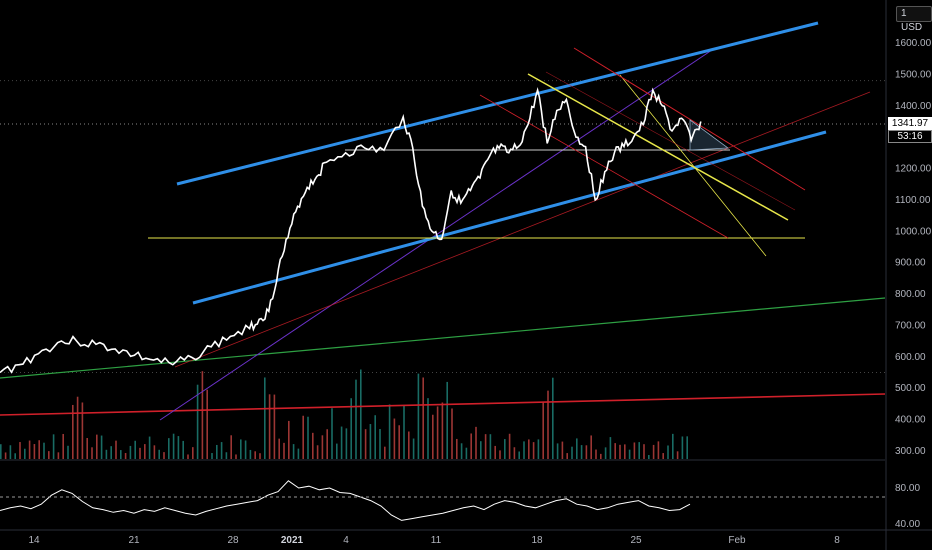 The image size is (932, 550). Describe the element at coordinates (910, 263) in the screenshot. I see `price-axis-tick: 900.00` at that location.